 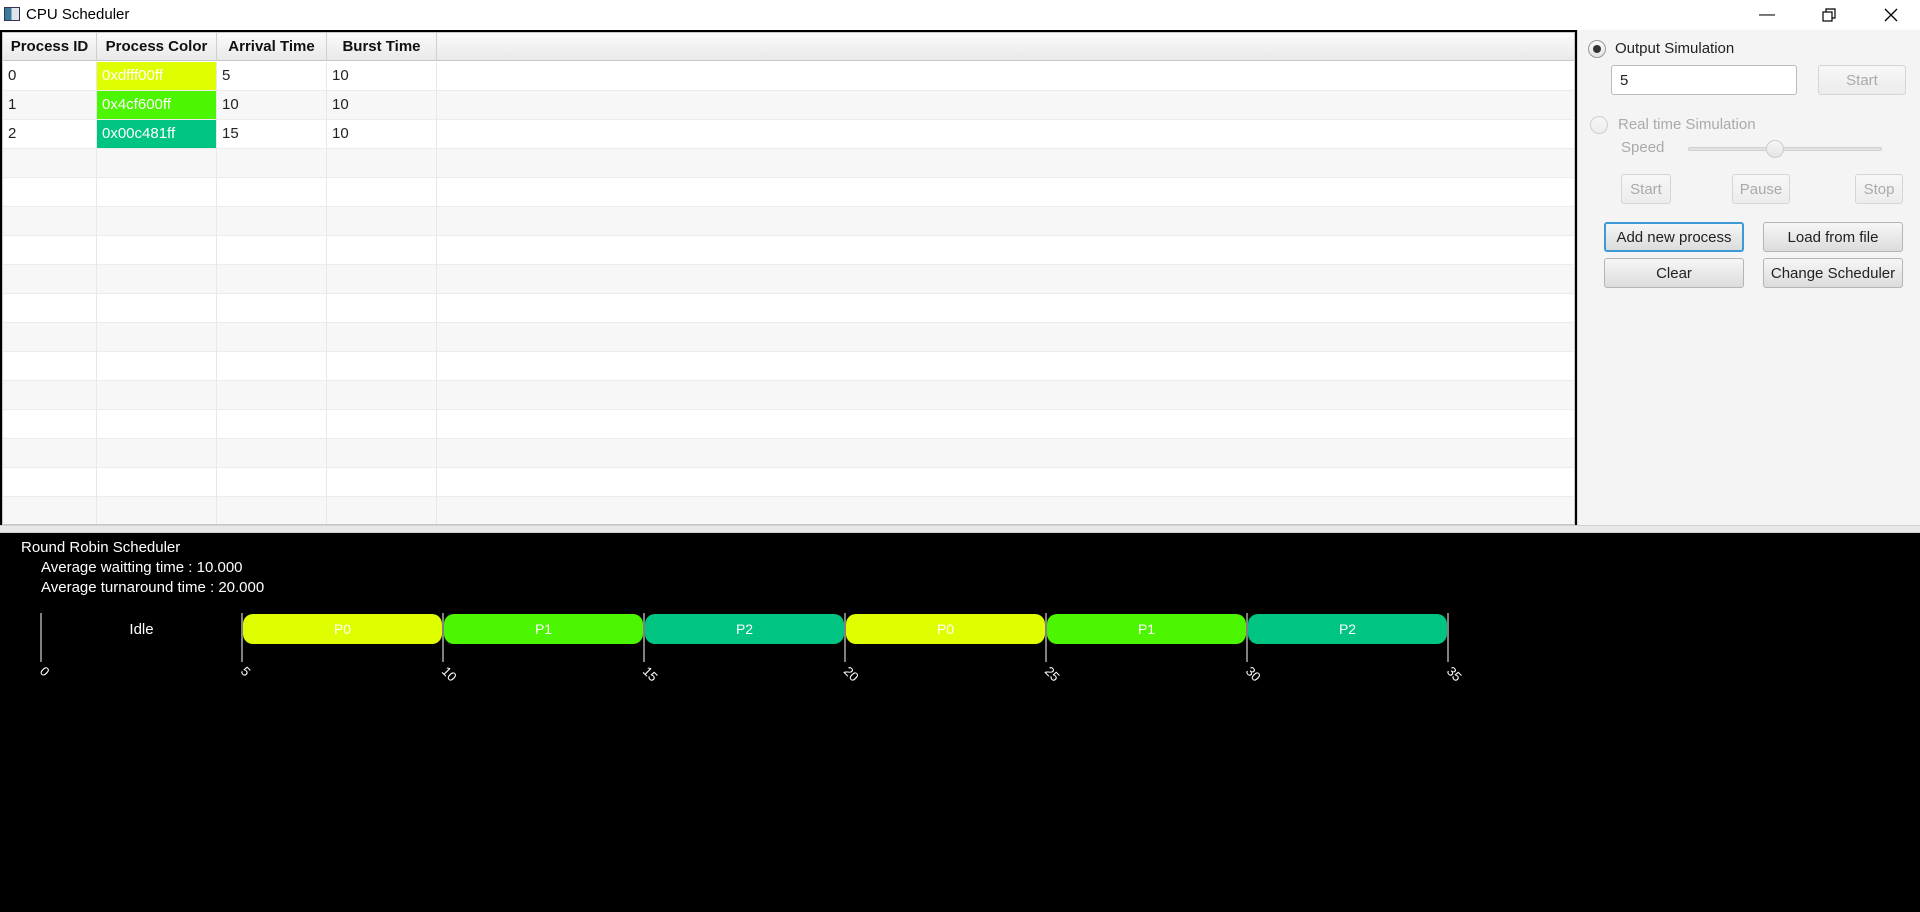 What do you see at coordinates (272, 105) in the screenshot?
I see `cell-arrival-time: 10` at bounding box center [272, 105].